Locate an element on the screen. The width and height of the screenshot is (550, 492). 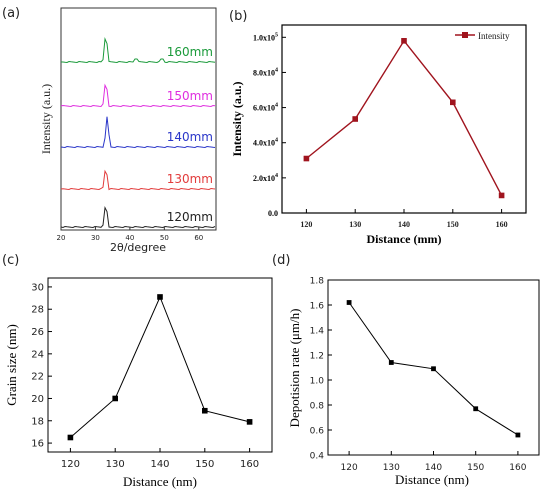
b-y-tick-mantissa: 6.0x10 is located at coordinates (264, 108).